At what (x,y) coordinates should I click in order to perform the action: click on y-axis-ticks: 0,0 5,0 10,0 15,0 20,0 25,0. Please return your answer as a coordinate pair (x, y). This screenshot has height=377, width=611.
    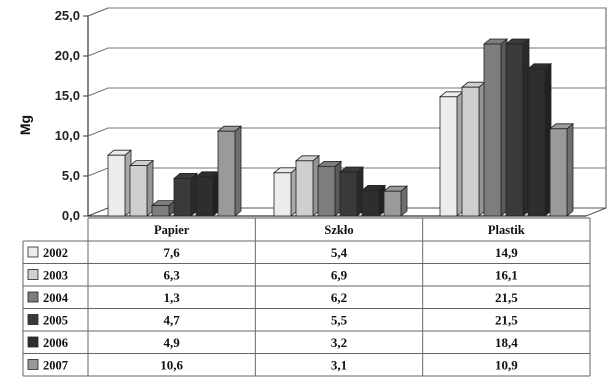
    Looking at the image, I should click on (71, 115).